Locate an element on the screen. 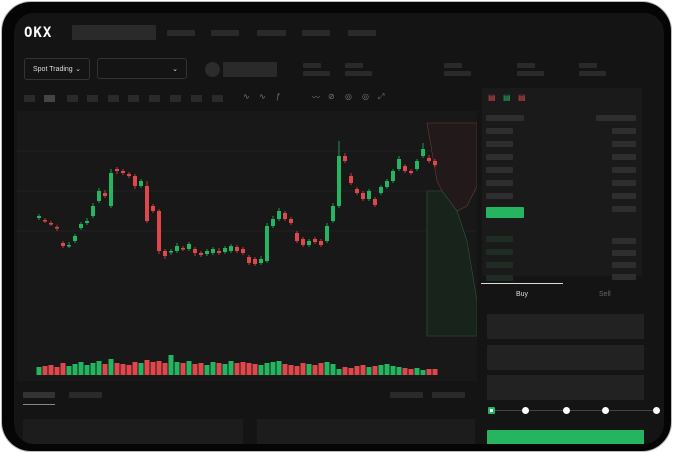 The width and height of the screenshot is (673, 453). price-display is located at coordinates (250, 69).